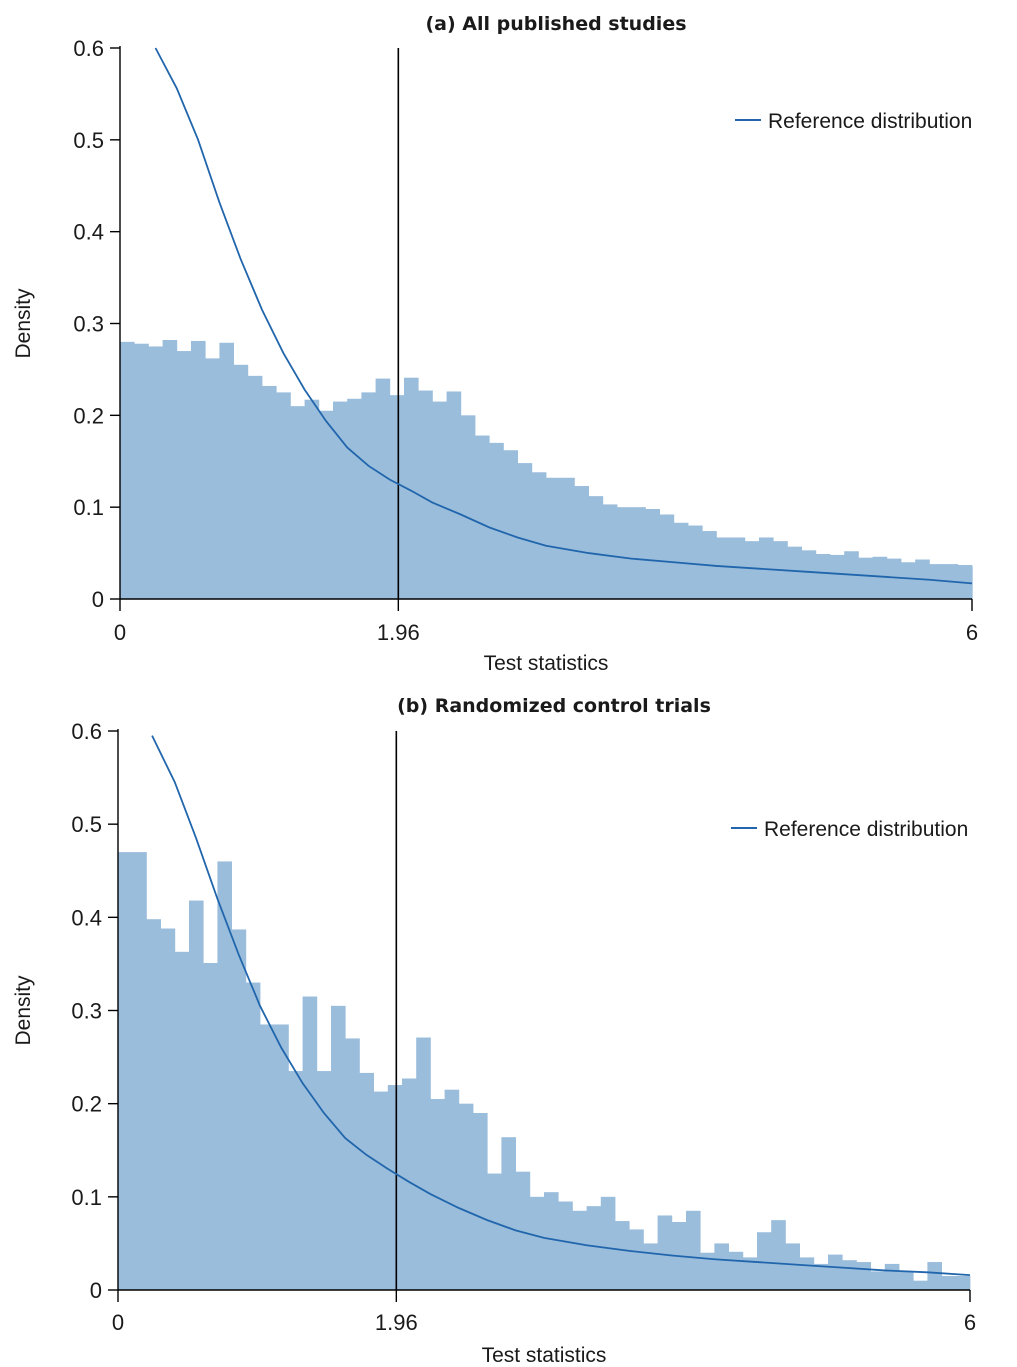 Image resolution: width=1017 pixels, height=1367 pixels. What do you see at coordinates (88, 324) in the screenshot?
I see `y-tick-label: 0.3` at bounding box center [88, 324].